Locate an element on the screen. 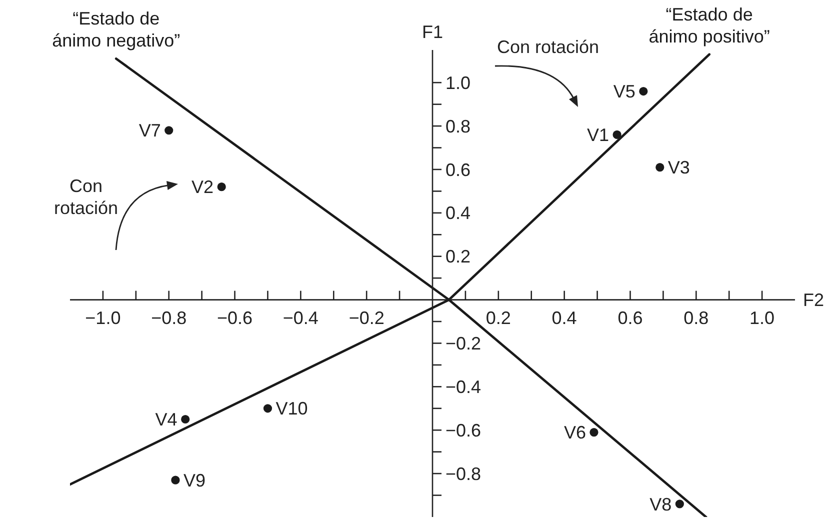 The image size is (829, 521). y-tick-label: −0.2 is located at coordinates (464, 344).